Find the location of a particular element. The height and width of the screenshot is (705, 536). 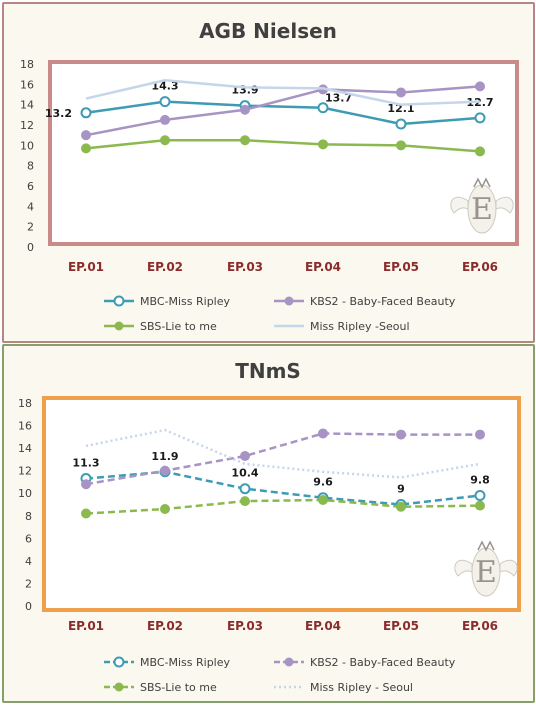

data-label: 9.6 is located at coordinates (323, 482).